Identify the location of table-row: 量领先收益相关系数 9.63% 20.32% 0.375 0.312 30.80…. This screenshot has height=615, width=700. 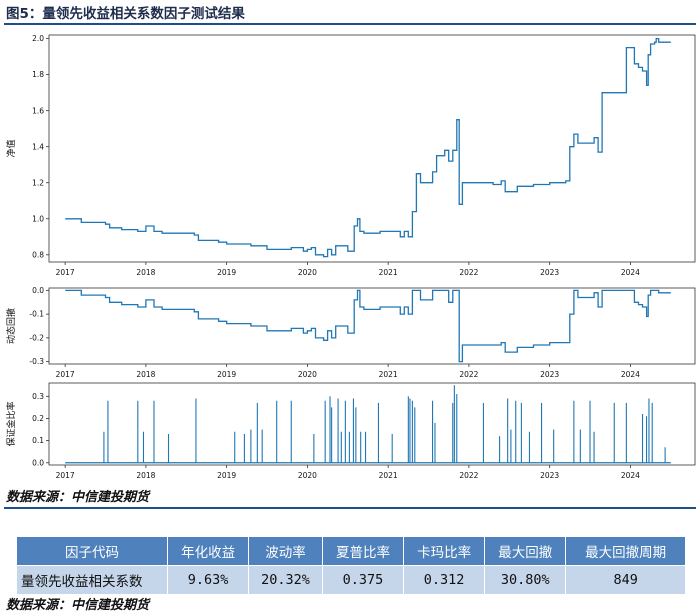
(351, 580).